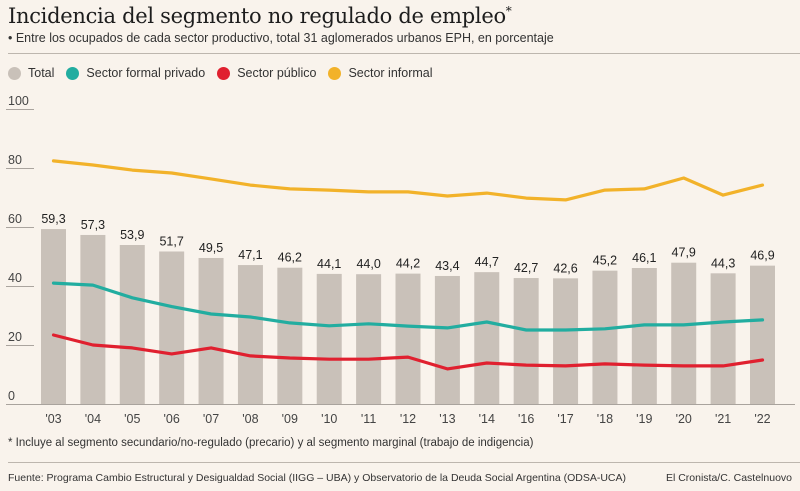  What do you see at coordinates (146, 73) in the screenshot?
I see `legend-label-formal-privado: Sector formal privado` at bounding box center [146, 73].